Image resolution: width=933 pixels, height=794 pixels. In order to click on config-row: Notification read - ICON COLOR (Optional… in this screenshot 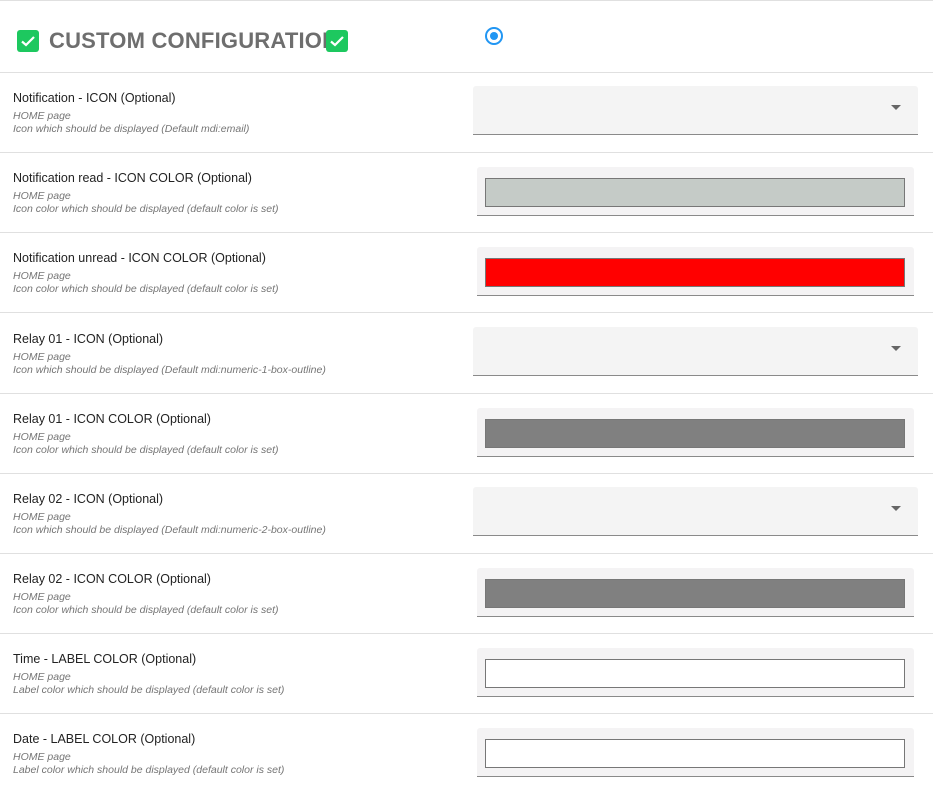, I will do `click(466, 193)`.